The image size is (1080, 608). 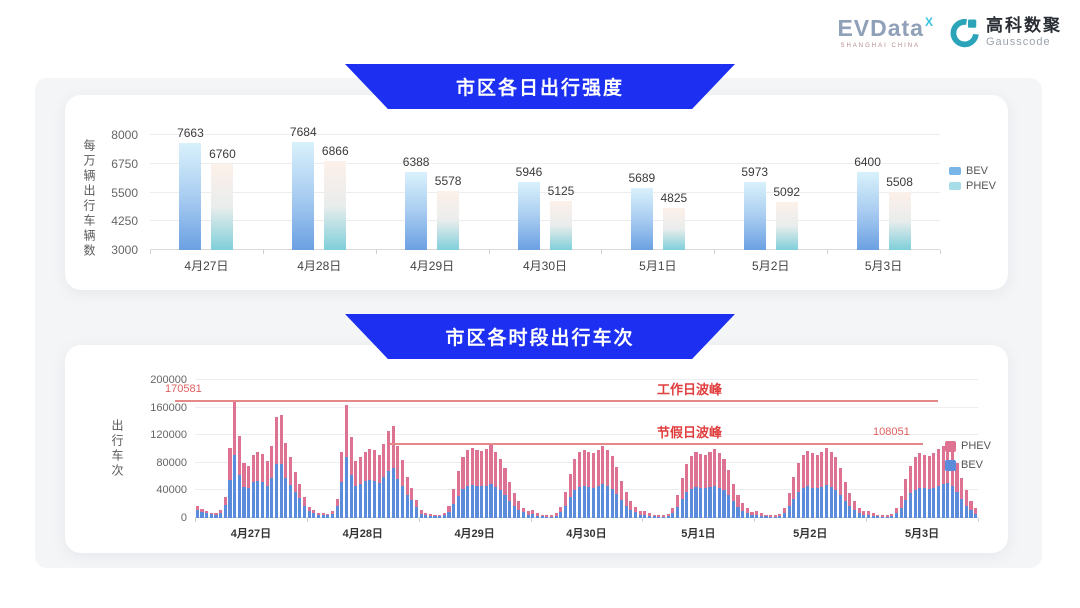 I want to click on gausscode-cn-name: 高科数聚, so click(x=1024, y=26).